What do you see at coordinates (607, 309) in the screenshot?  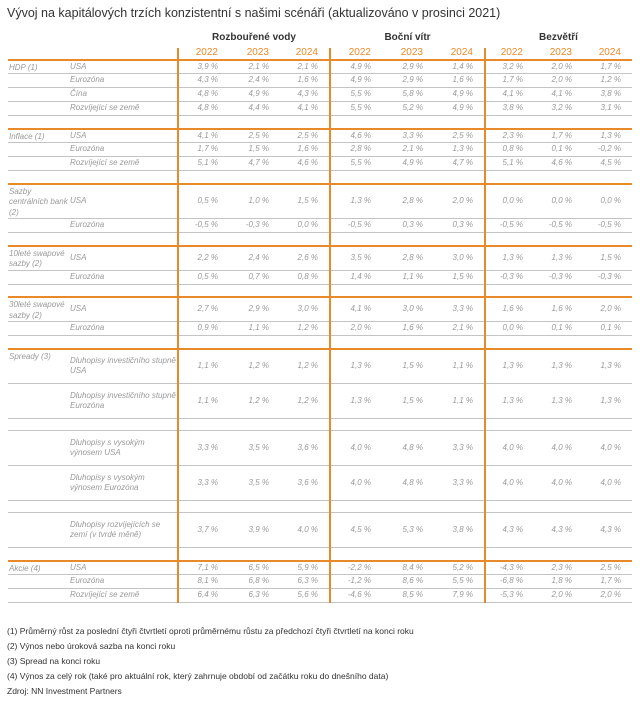 I see `value-cell: 2,0 %` at bounding box center [607, 309].